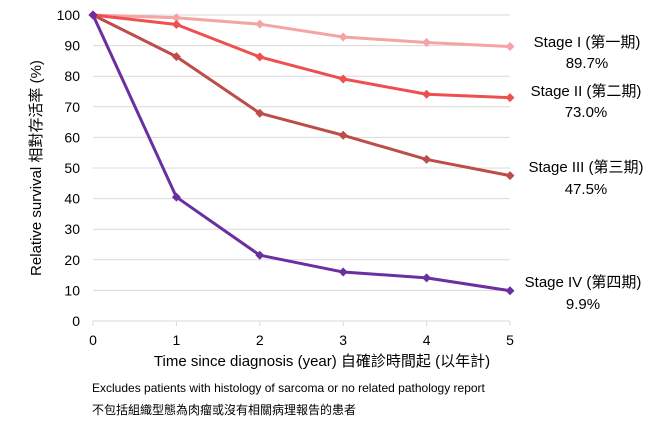 The width and height of the screenshot is (664, 425). What do you see at coordinates (510, 340) in the screenshot?
I see `x-tick-label: 5` at bounding box center [510, 340].